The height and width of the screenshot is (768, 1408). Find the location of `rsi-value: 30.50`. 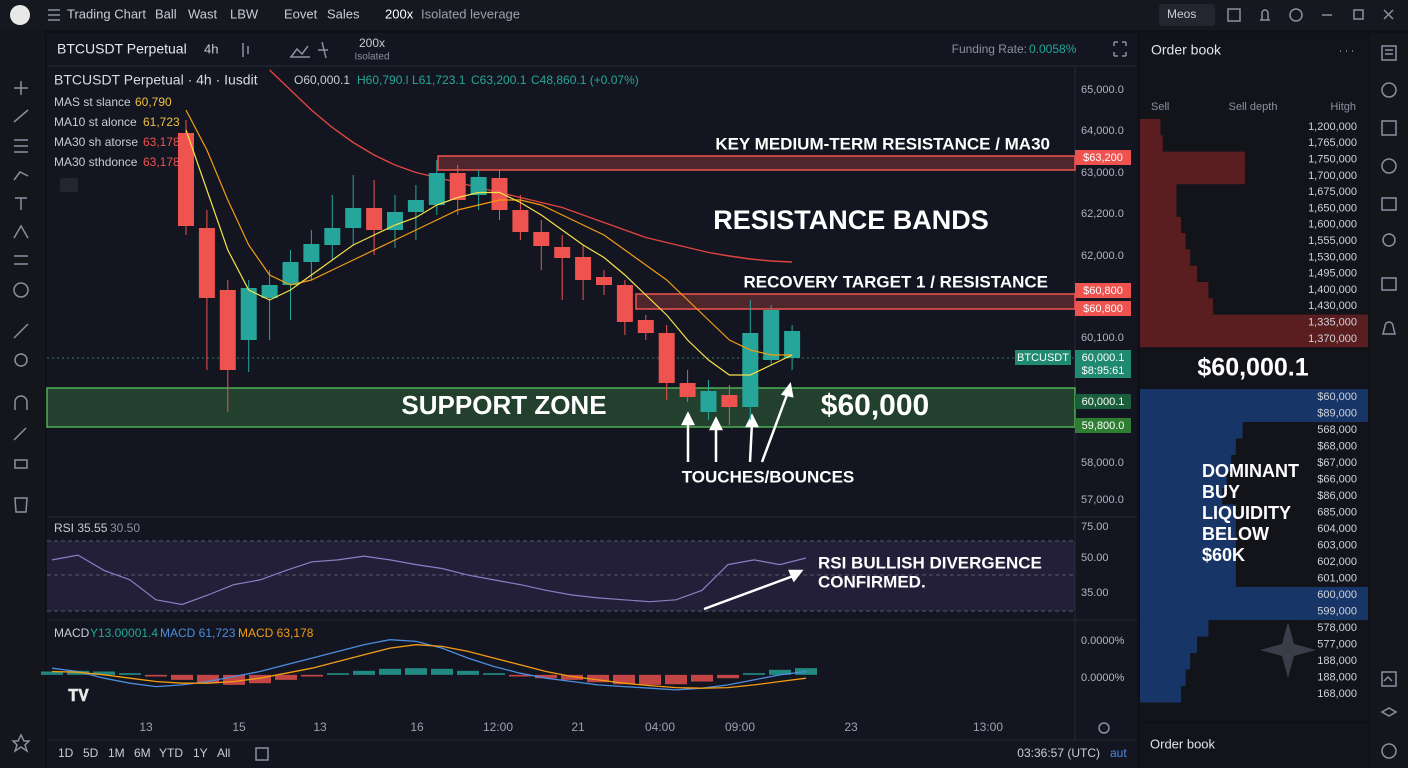

rsi-value: 30.50 is located at coordinates (125, 528).